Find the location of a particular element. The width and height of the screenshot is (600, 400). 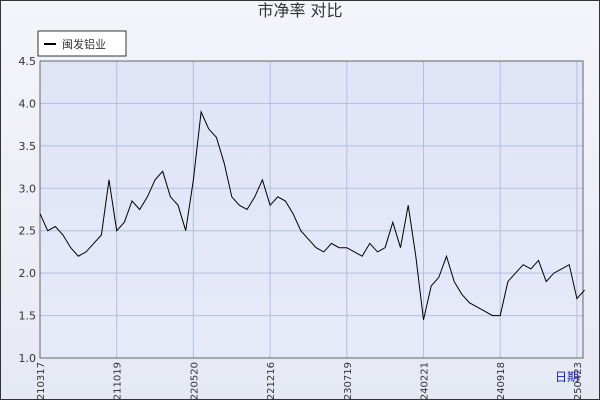

x-tick-label: 20211019 is located at coordinates (118, 381).